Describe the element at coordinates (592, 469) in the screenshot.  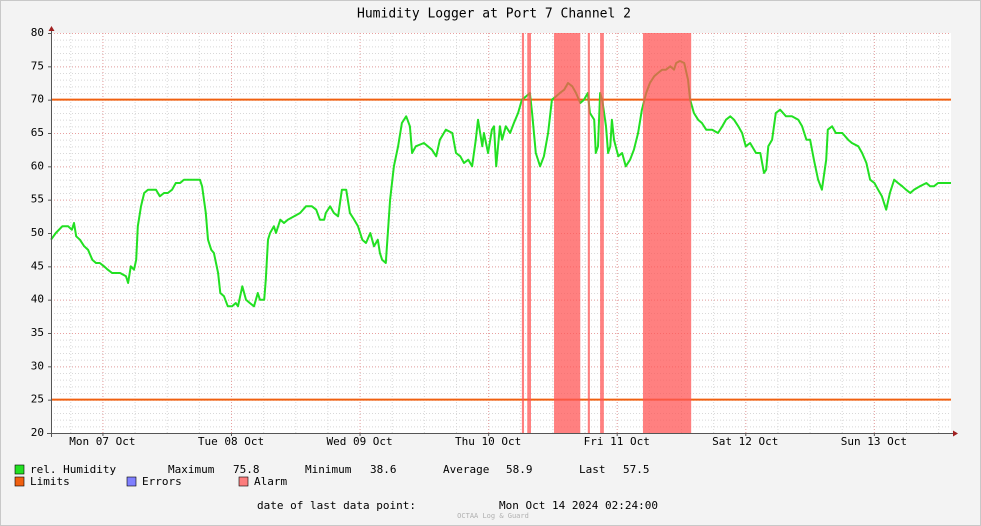
I see `stat-label: Last` at that location.